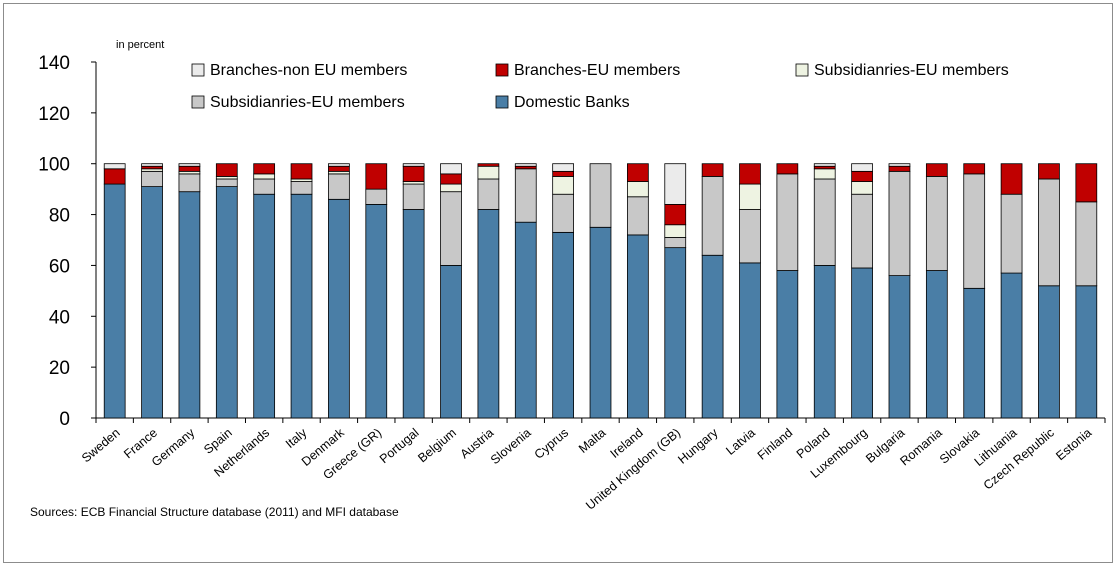  What do you see at coordinates (551, 444) in the screenshot?
I see `x-tick-label: Cyprus` at bounding box center [551, 444].